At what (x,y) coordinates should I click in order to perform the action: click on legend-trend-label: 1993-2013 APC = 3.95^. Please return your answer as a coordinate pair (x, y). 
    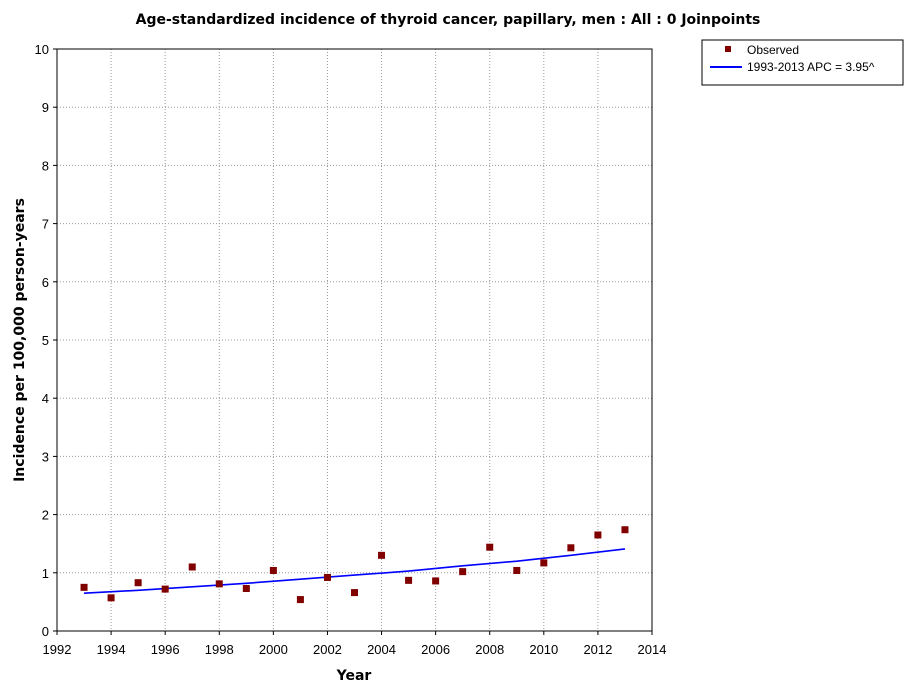
    Looking at the image, I should click on (811, 67).